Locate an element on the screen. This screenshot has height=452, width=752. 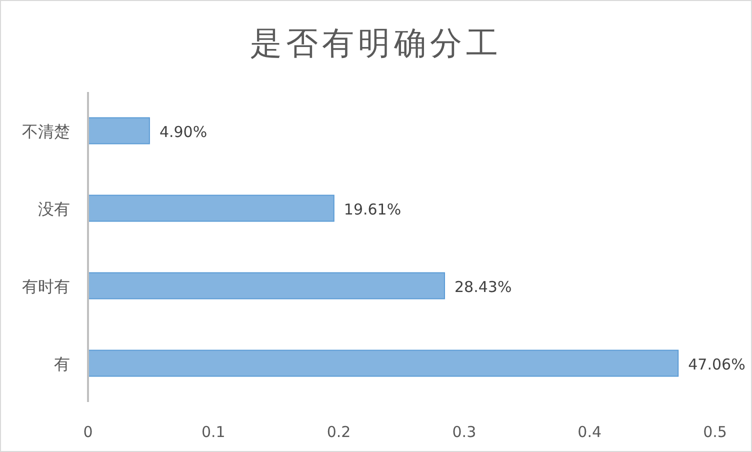
x-tick-label: 0 is located at coordinates (88, 432).